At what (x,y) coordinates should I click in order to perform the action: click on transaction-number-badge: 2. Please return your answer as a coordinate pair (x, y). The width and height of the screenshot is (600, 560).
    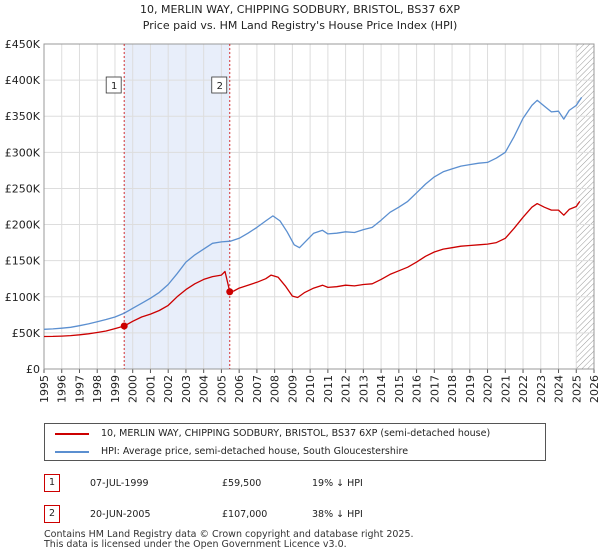
    Looking at the image, I should click on (52, 514).